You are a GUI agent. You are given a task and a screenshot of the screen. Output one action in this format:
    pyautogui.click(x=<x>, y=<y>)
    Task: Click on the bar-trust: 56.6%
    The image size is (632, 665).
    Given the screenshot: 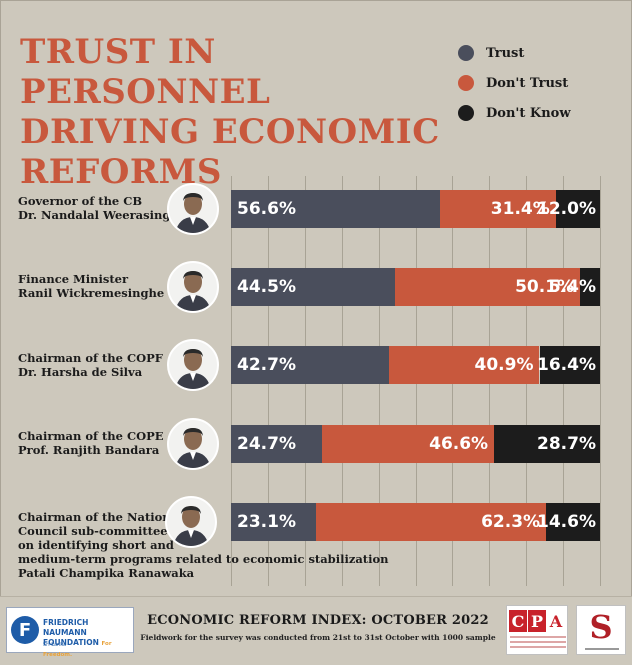 What is the action you would take?
    pyautogui.click(x=335, y=209)
    